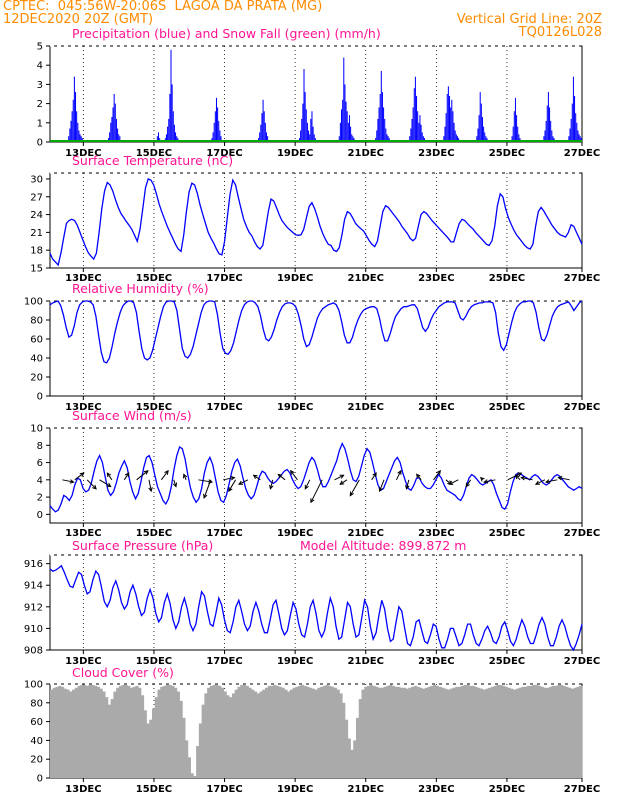 Image resolution: width=618 pixels, height=800 pixels. I want to click on y-tick-label: 60, so click(36, 340).